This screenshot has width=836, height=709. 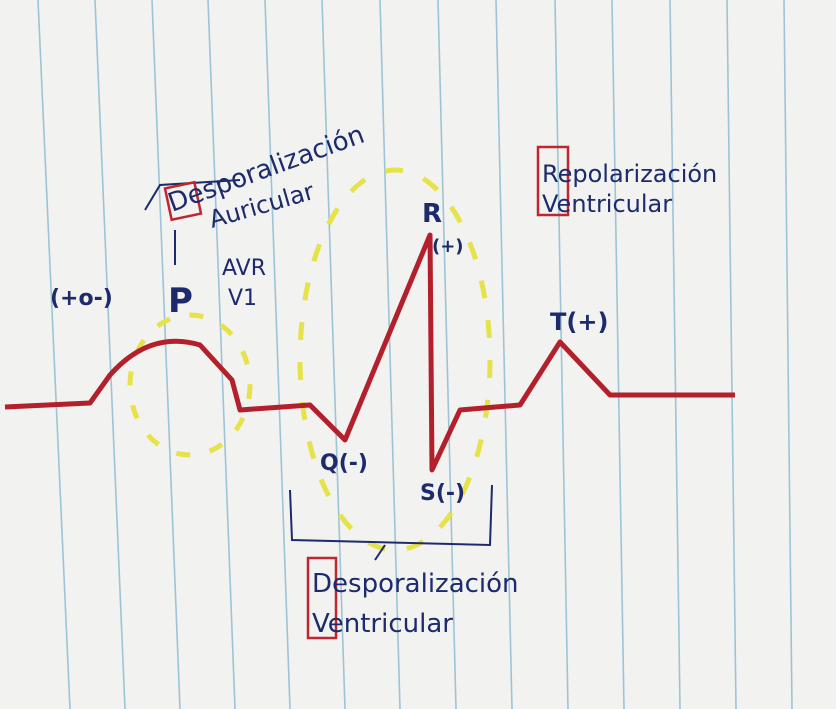 I want to click on p-bracket, so click(x=192, y=222).